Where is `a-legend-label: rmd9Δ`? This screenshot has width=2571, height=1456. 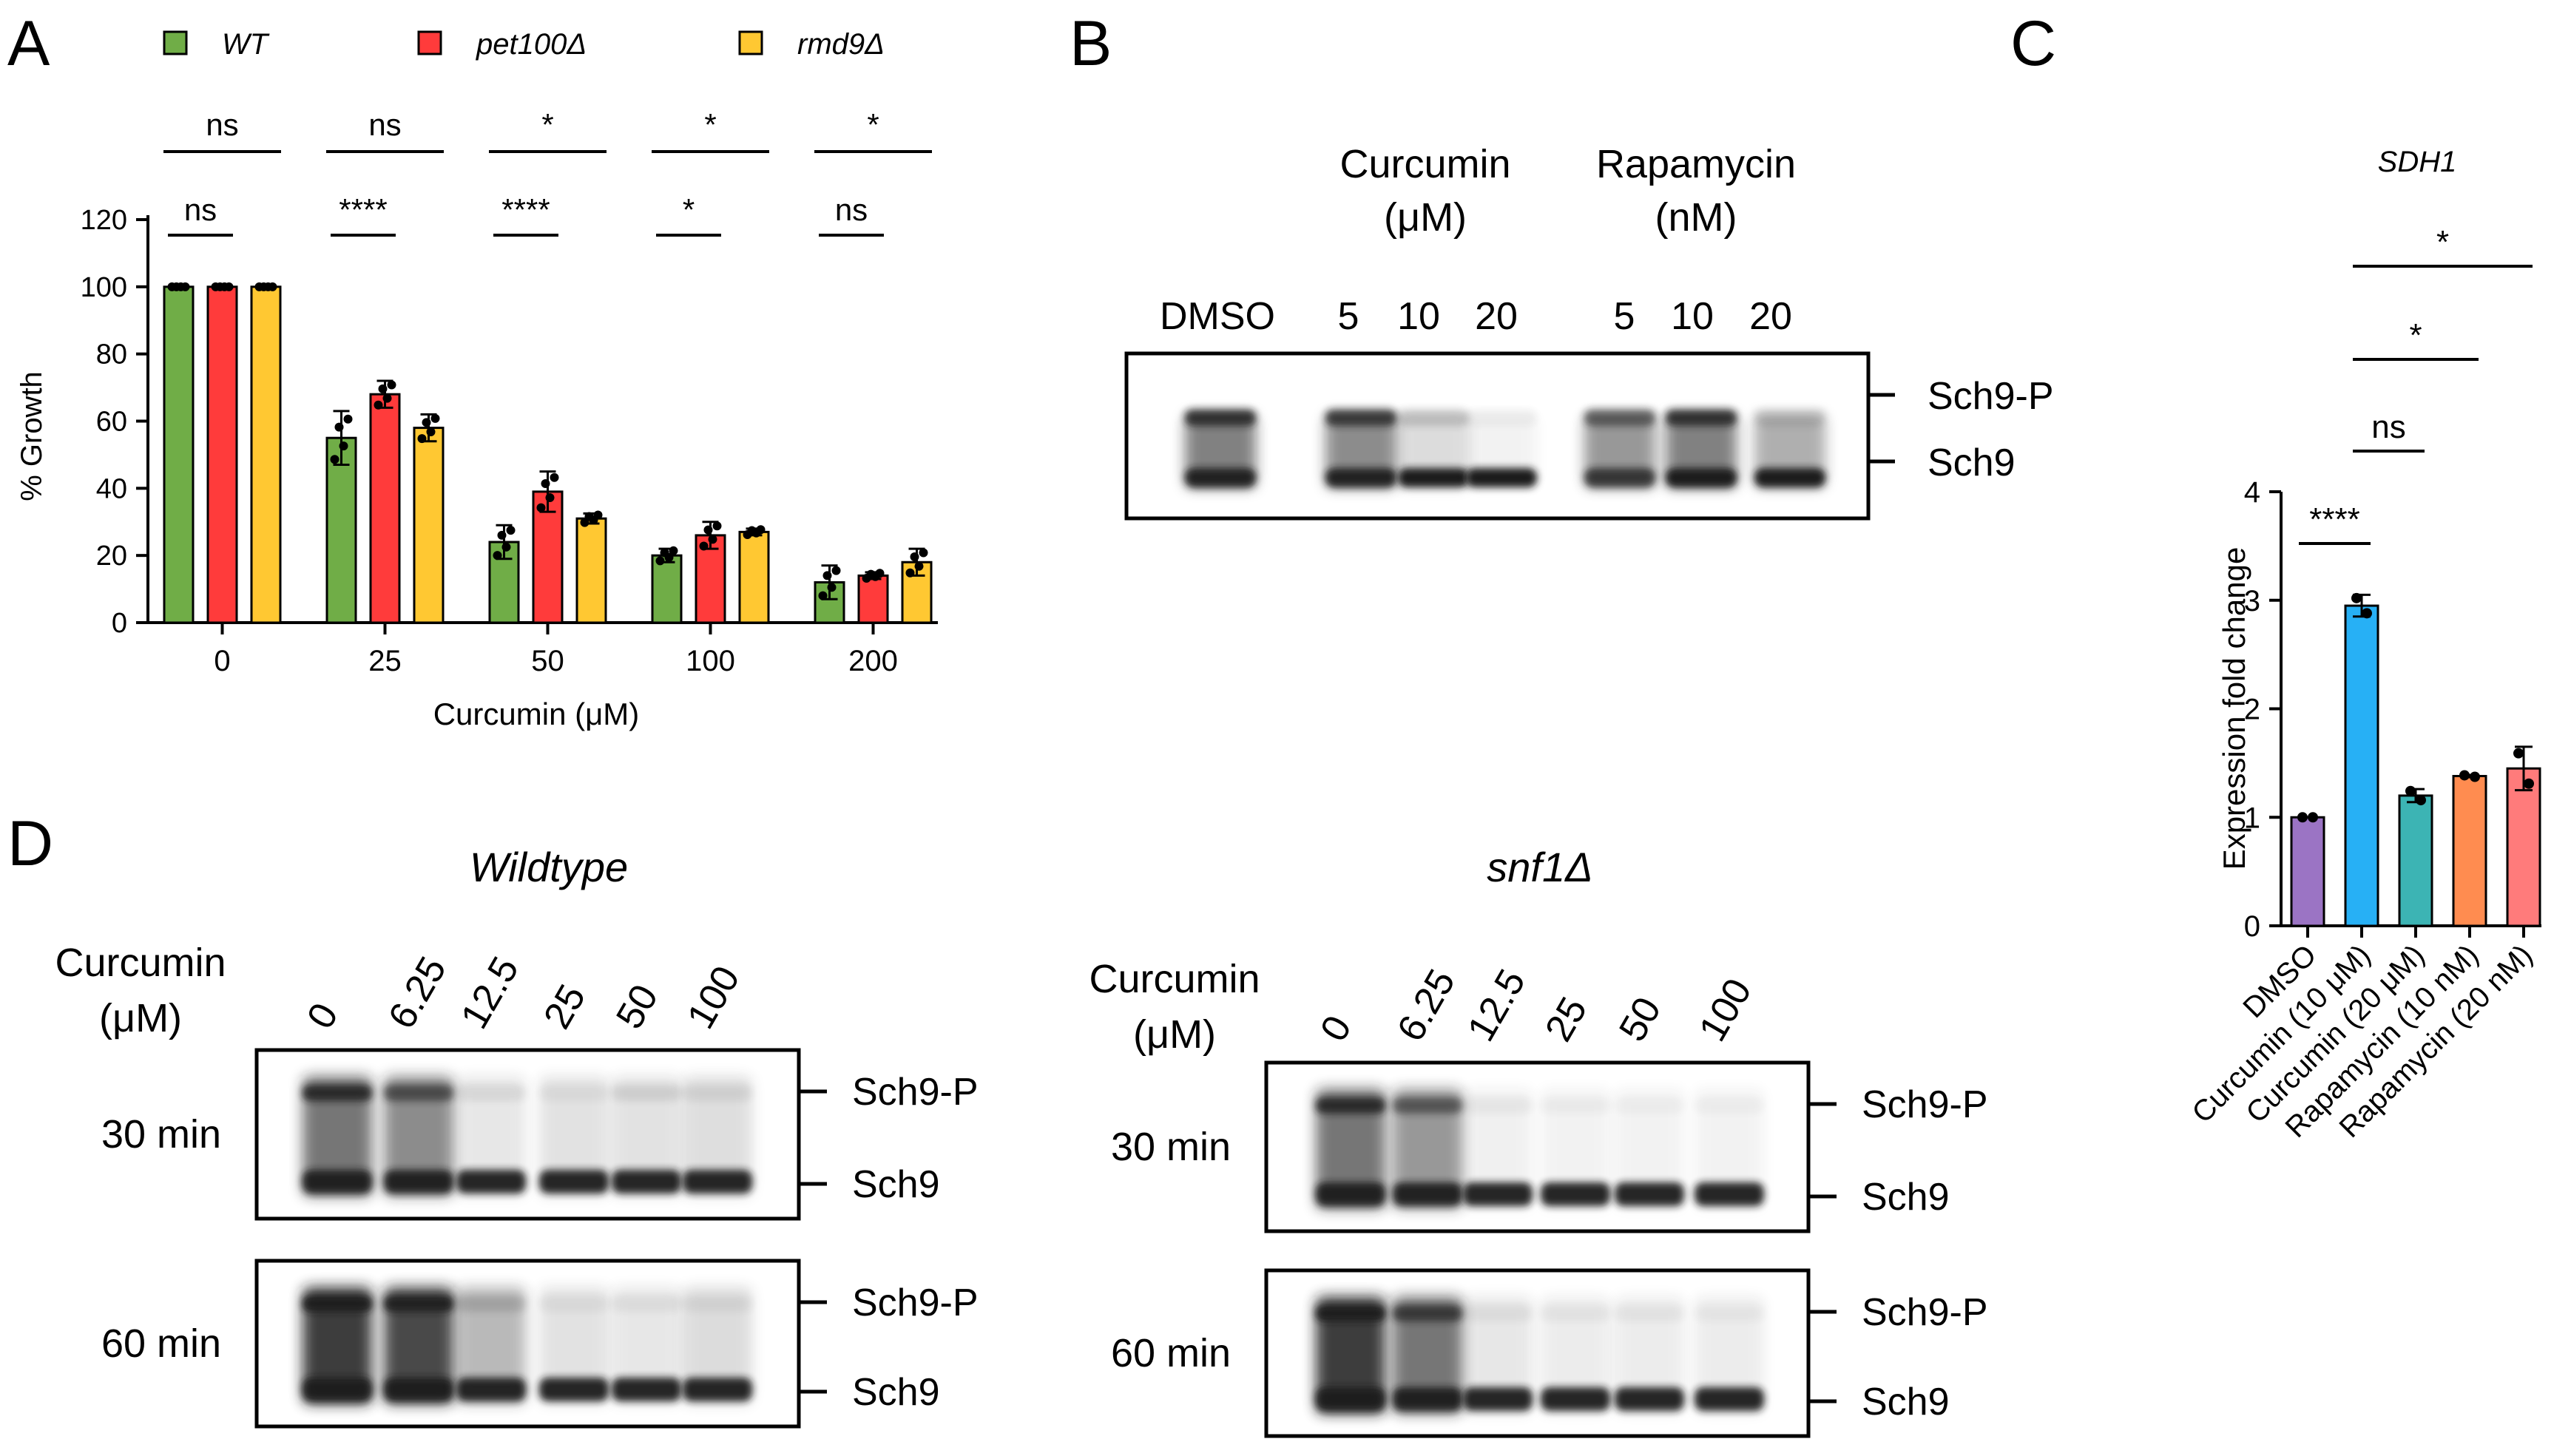
a-legend-label: rmd9Δ is located at coordinates (841, 45).